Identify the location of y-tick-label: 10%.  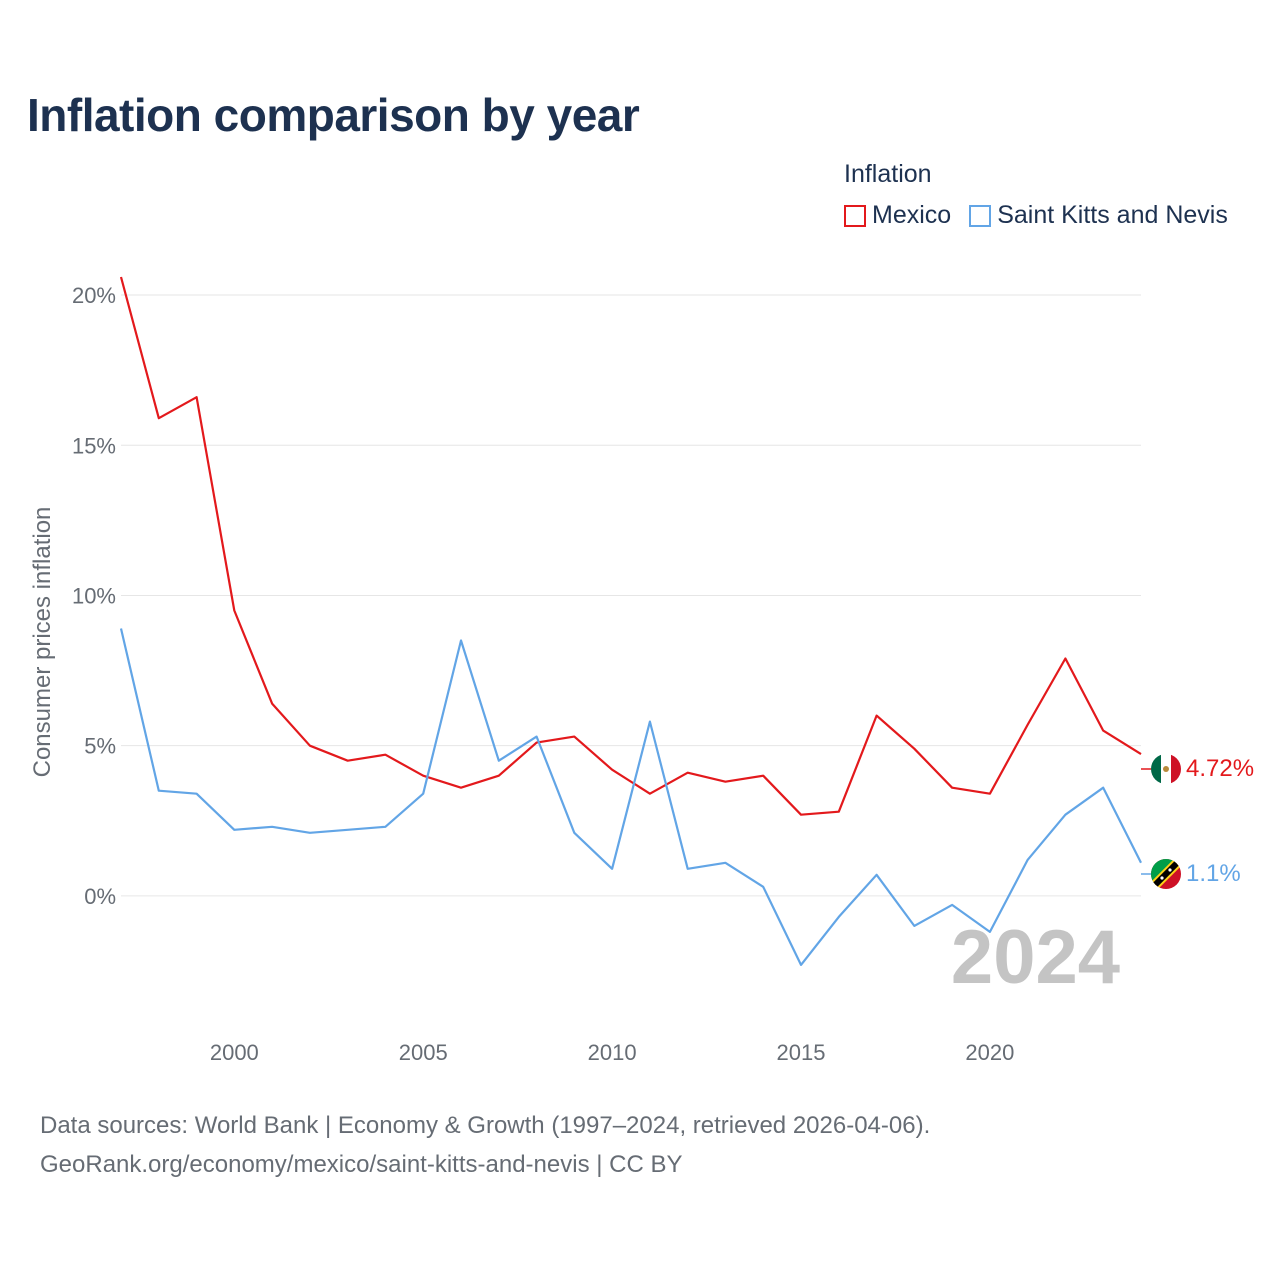
(94, 595).